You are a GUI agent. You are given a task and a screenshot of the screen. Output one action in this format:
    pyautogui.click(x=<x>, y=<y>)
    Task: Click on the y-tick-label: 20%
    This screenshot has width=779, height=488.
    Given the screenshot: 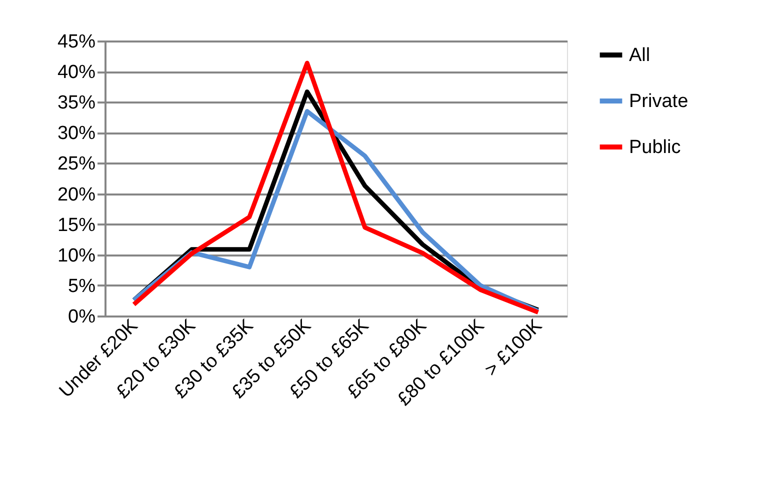 What is the action you would take?
    pyautogui.click(x=76, y=195)
    